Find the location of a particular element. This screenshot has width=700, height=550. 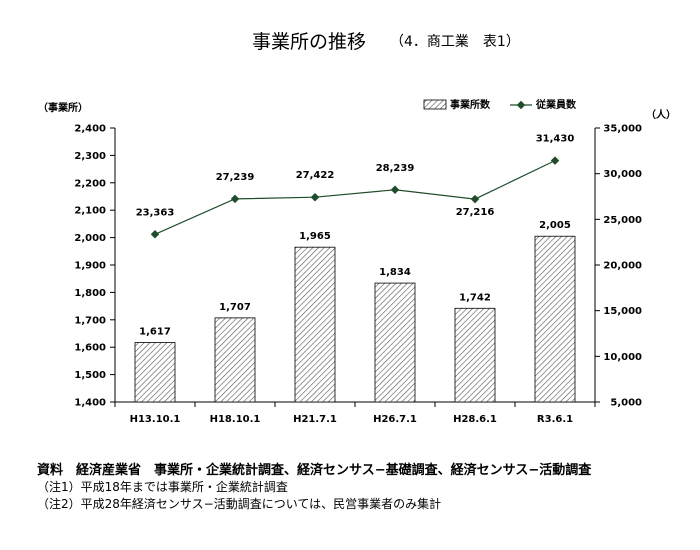

left-tick-label: 2,400 is located at coordinates (90, 129).